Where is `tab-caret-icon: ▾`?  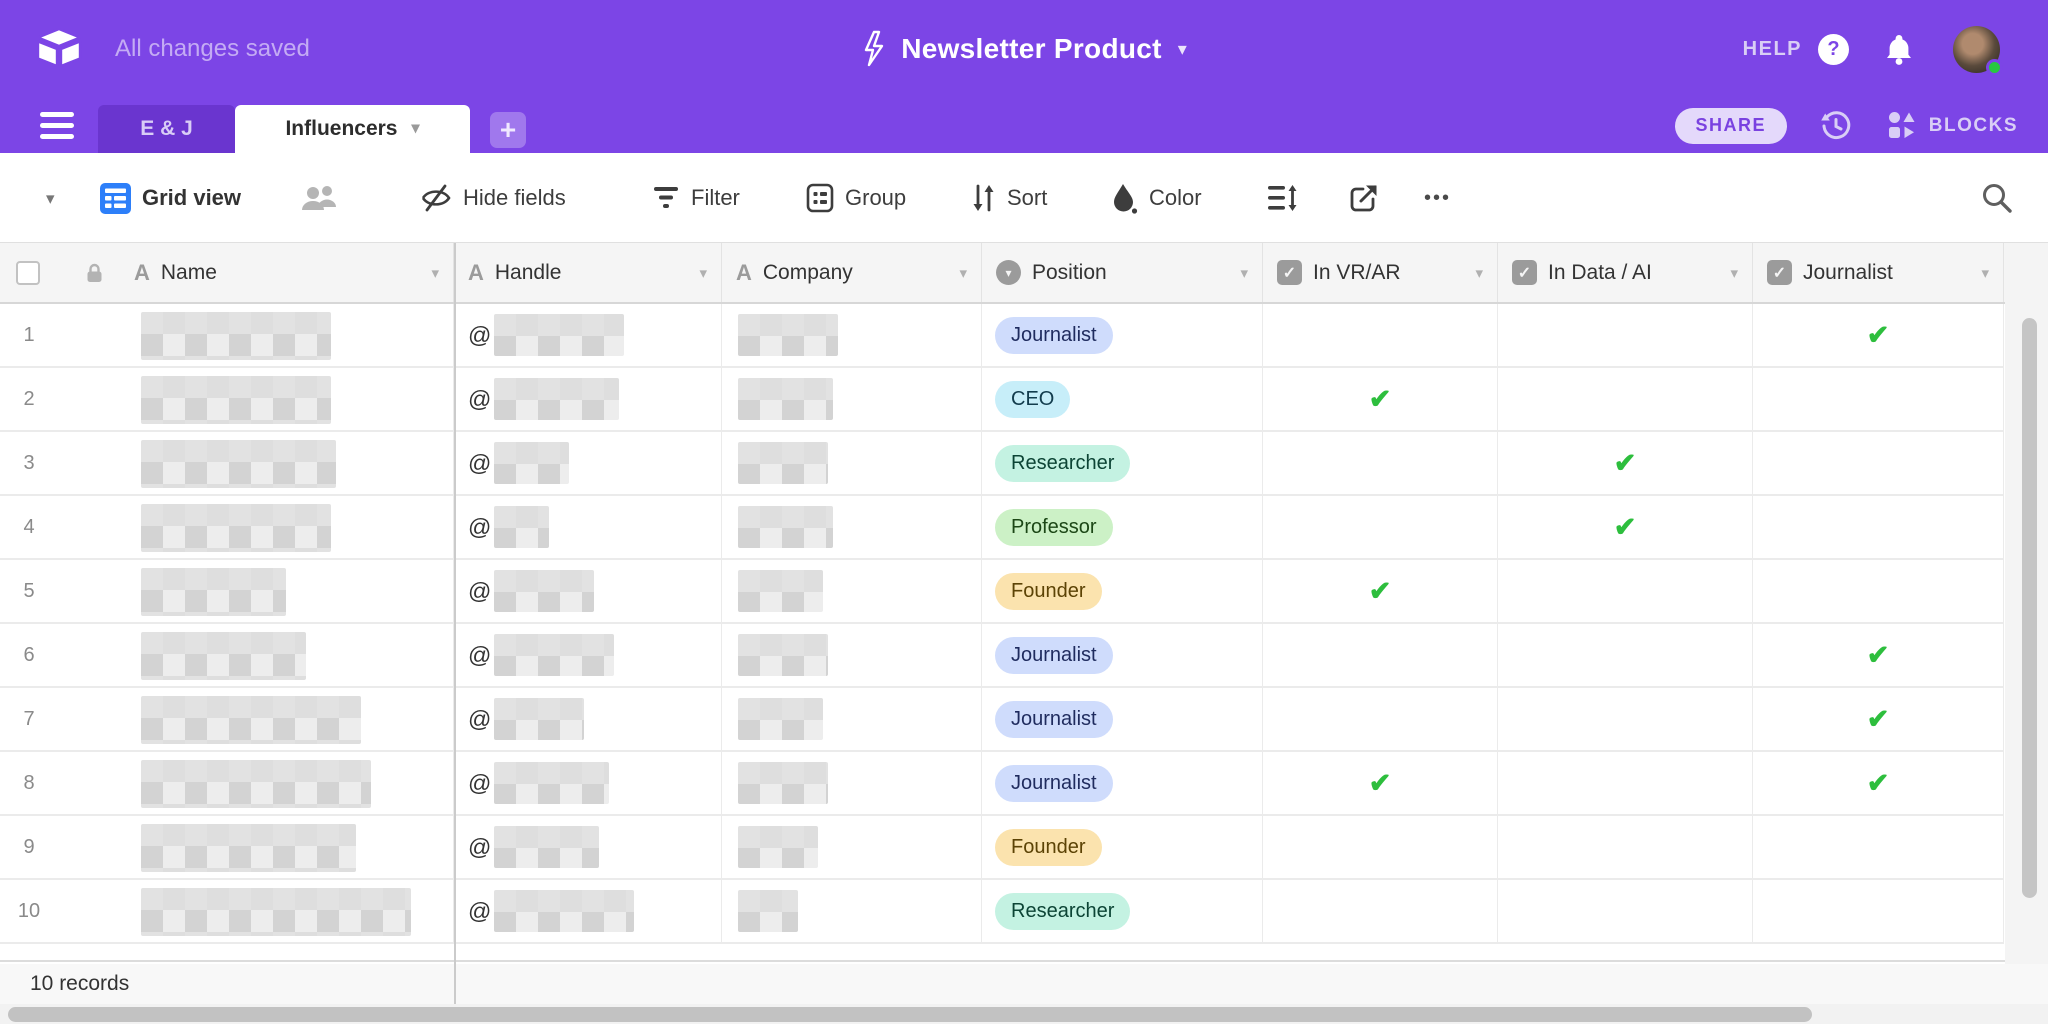
tab-caret-icon: ▾ is located at coordinates (415, 128).